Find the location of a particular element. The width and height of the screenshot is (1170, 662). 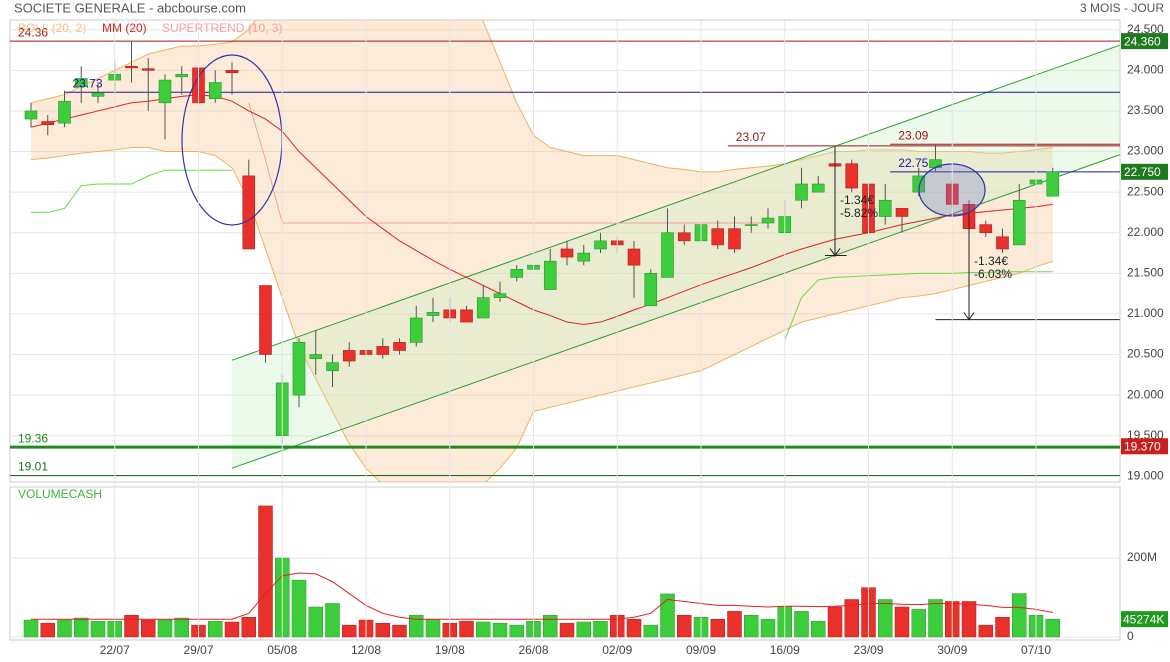

level-label: 23.73 is located at coordinates (88, 83).